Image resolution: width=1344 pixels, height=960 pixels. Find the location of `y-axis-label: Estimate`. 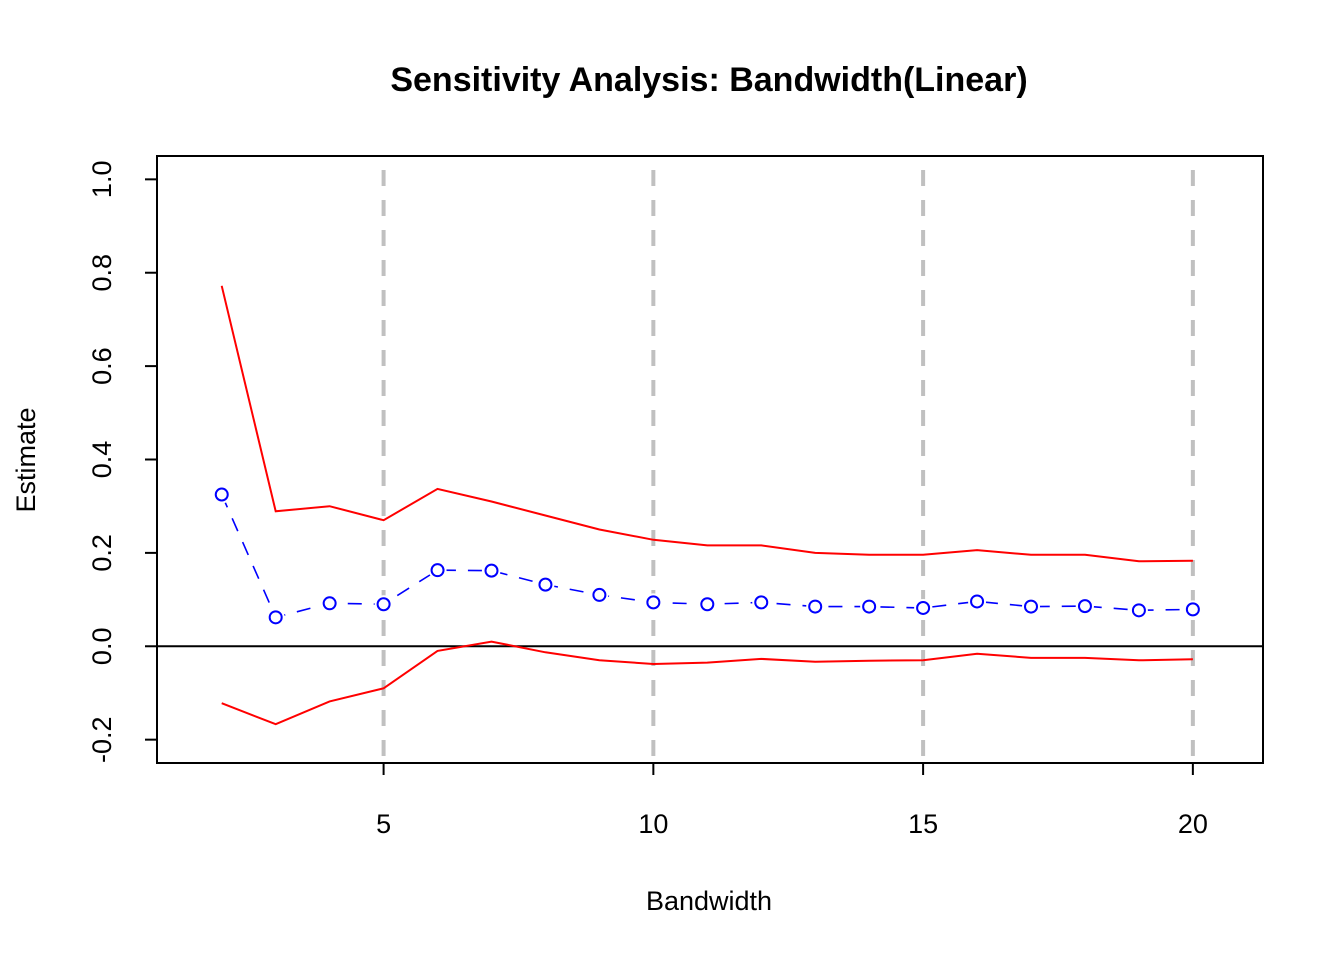

y-axis-label: Estimate is located at coordinates (26, 459).